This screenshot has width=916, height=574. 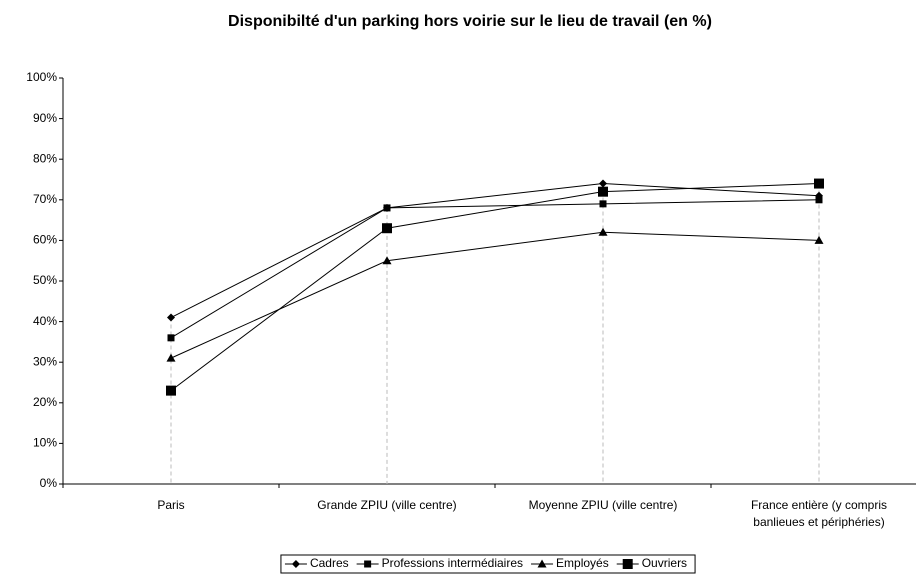 What do you see at coordinates (45, 158) in the screenshot?
I see `y-tick-label: 80%` at bounding box center [45, 158].